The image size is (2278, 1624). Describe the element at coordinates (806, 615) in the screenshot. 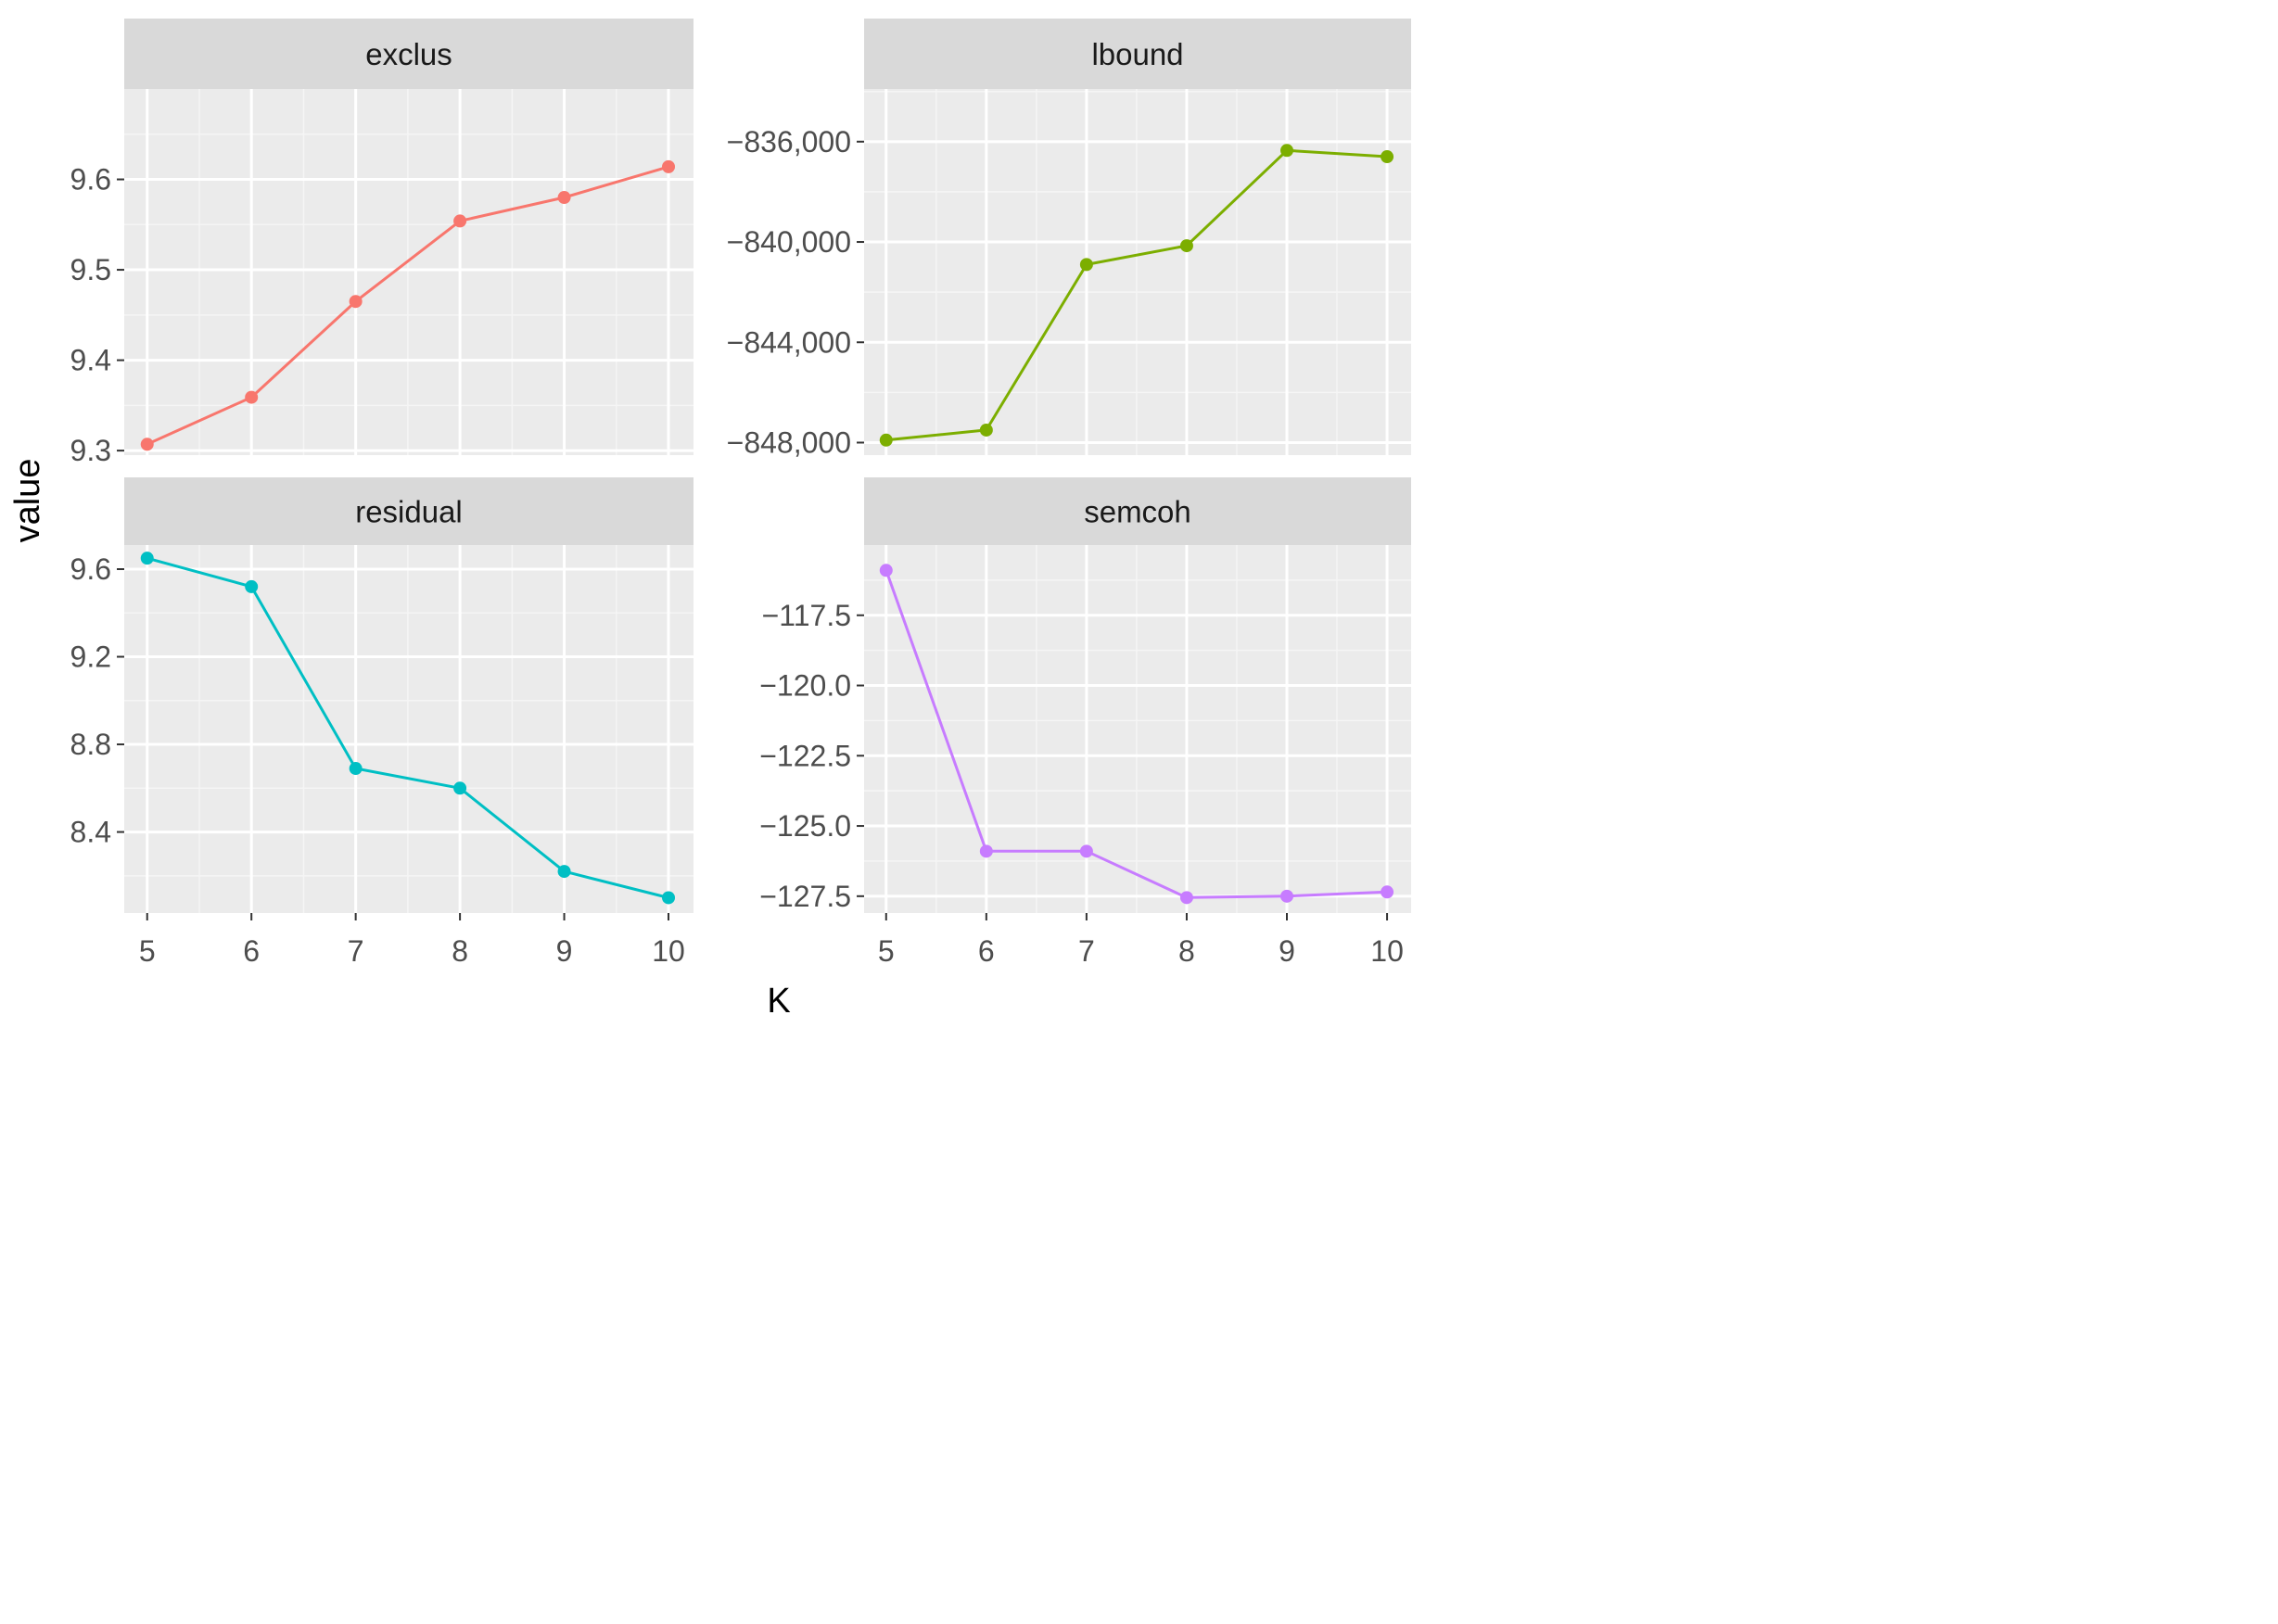

I see `y-tick-label: −117.5` at that location.